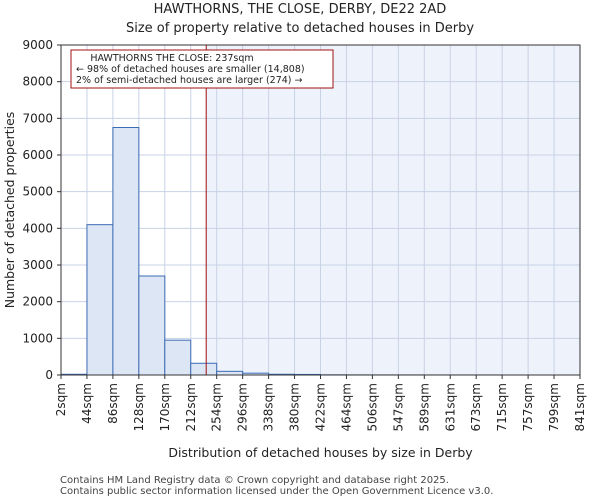 Image resolution: width=600 pixels, height=504 pixels. What do you see at coordinates (37, 228) in the screenshot?
I see `y-tick-label: 4000` at bounding box center [37, 228].